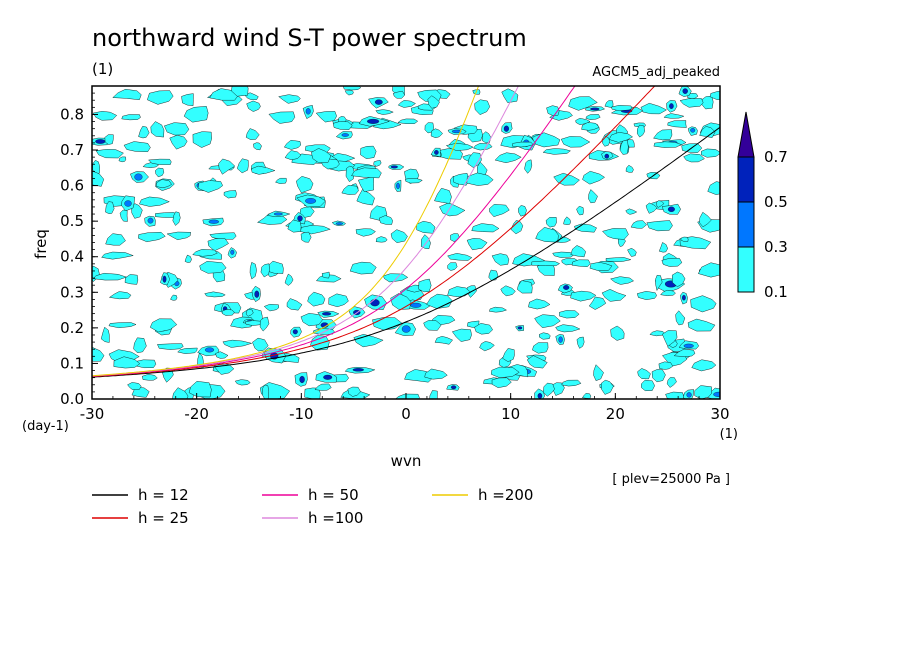 Image resolution: width=904 pixels, height=654 pixels. What do you see at coordinates (72, 221) in the screenshot?
I see `y-tick-label: 0.5` at bounding box center [72, 221].